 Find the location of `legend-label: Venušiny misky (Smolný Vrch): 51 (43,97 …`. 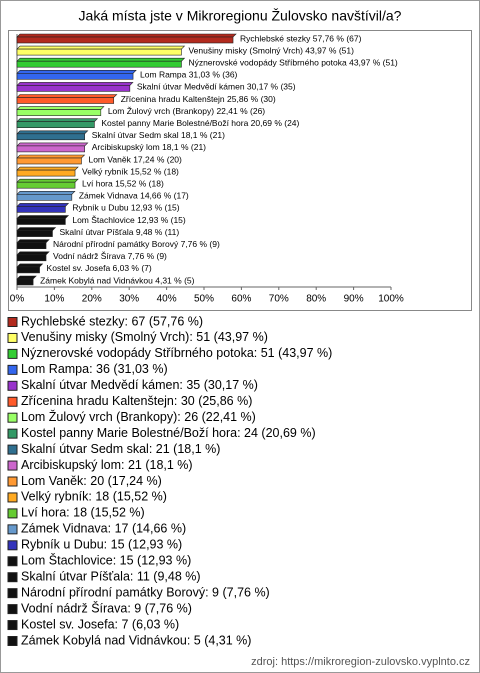

legend-label: Venušiny misky (Smolný Vrch): 51 (43,97 … is located at coordinates (144, 337).